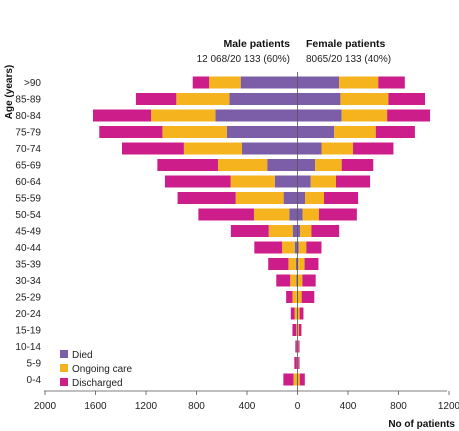 The image size is (459, 431). Describe the element at coordinates (45, 406) in the screenshot. I see `x-tick-label: 2000` at that location.